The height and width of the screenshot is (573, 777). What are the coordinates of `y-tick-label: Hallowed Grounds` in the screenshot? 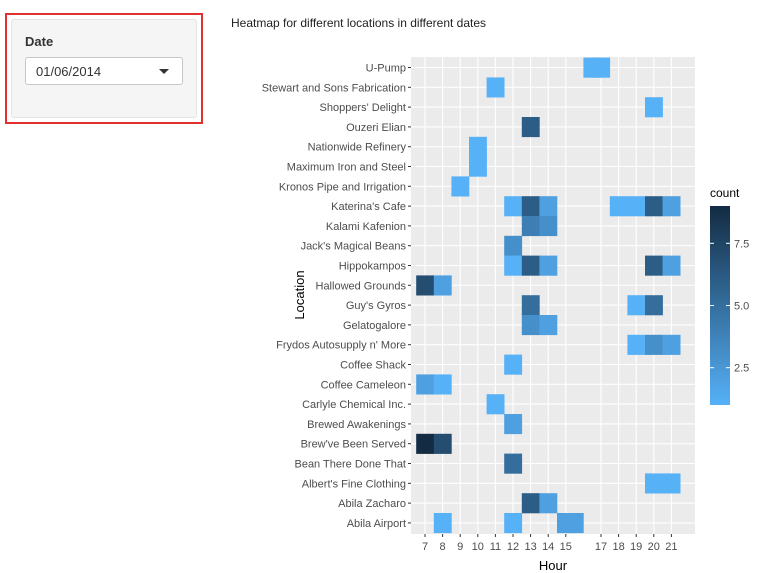 It's located at (361, 286).